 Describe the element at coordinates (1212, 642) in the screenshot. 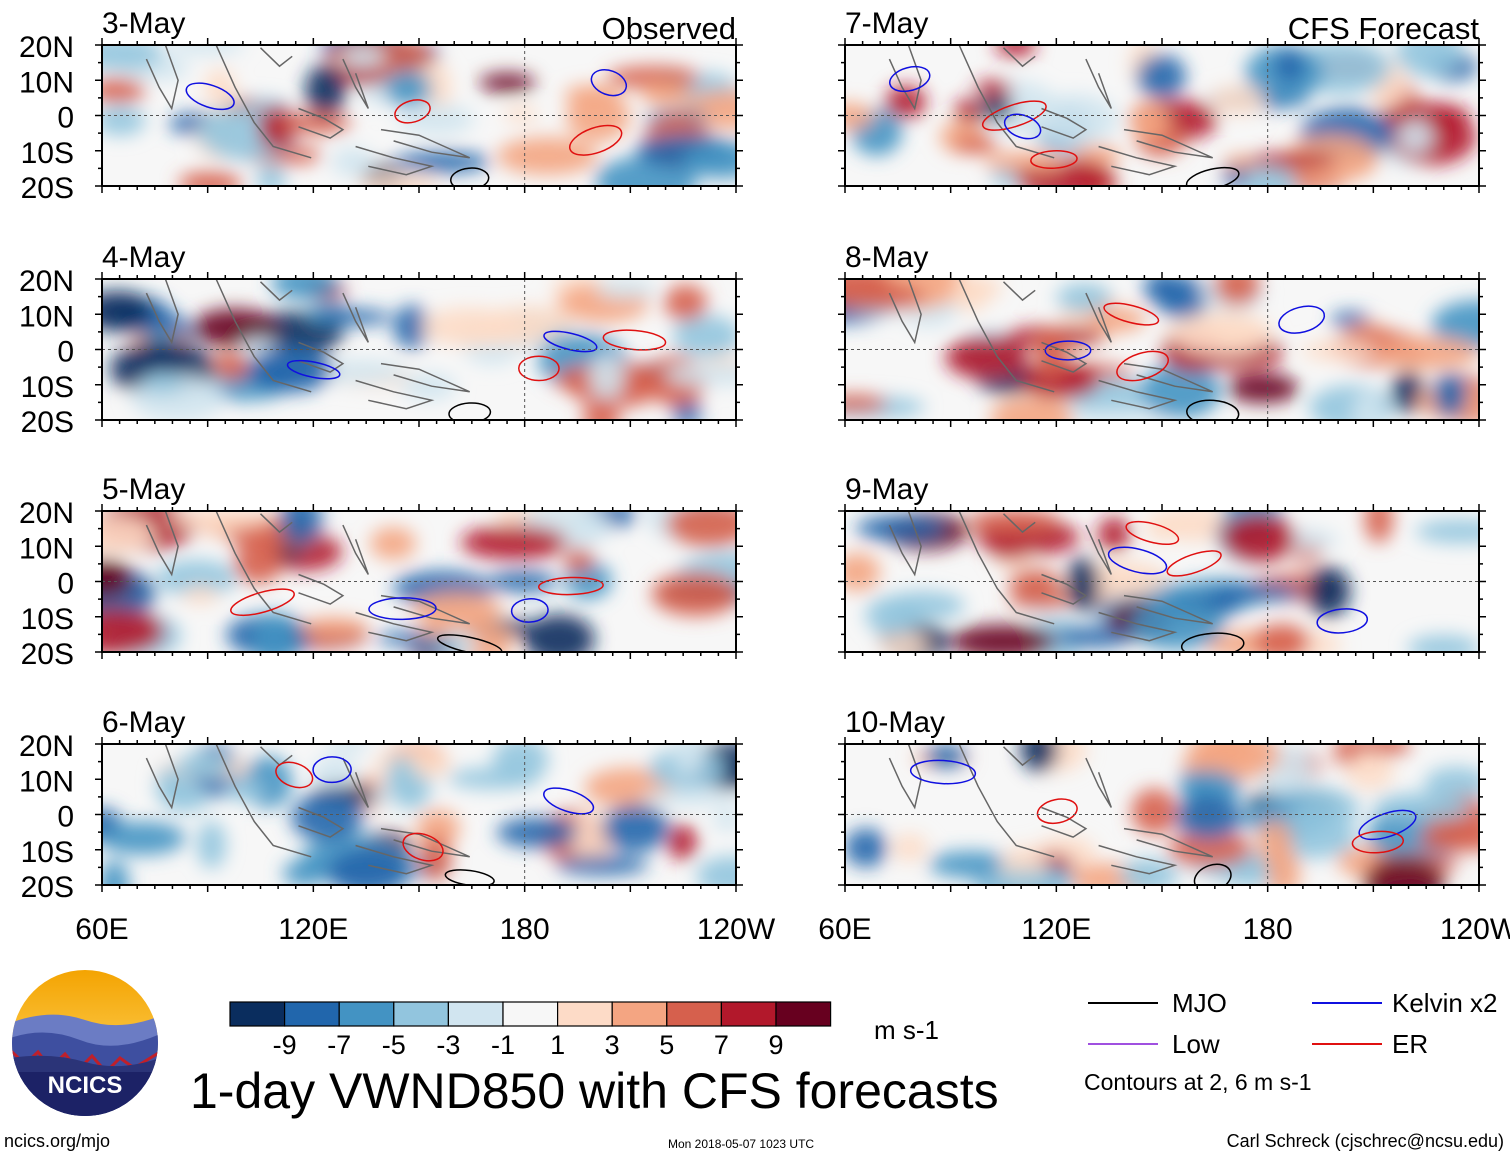

I see `mjo-contour` at that location.